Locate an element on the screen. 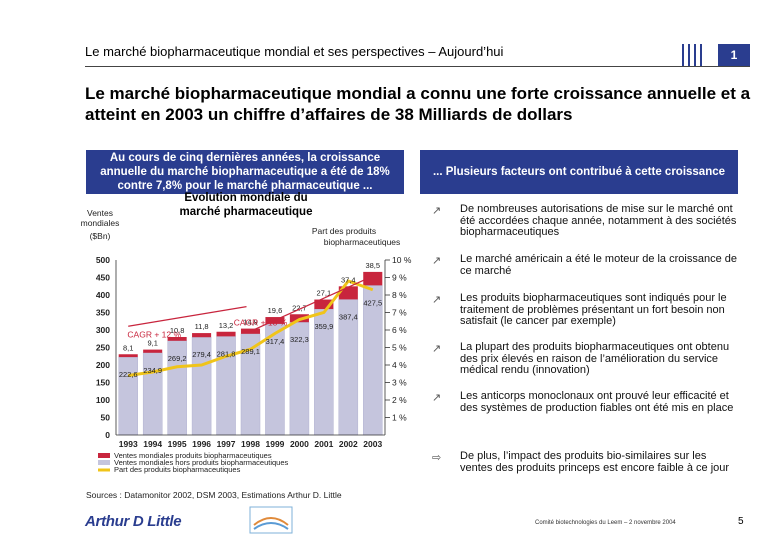 The width and height of the screenshot is (780, 540). bio-data-label: 27,1 is located at coordinates (324, 293).